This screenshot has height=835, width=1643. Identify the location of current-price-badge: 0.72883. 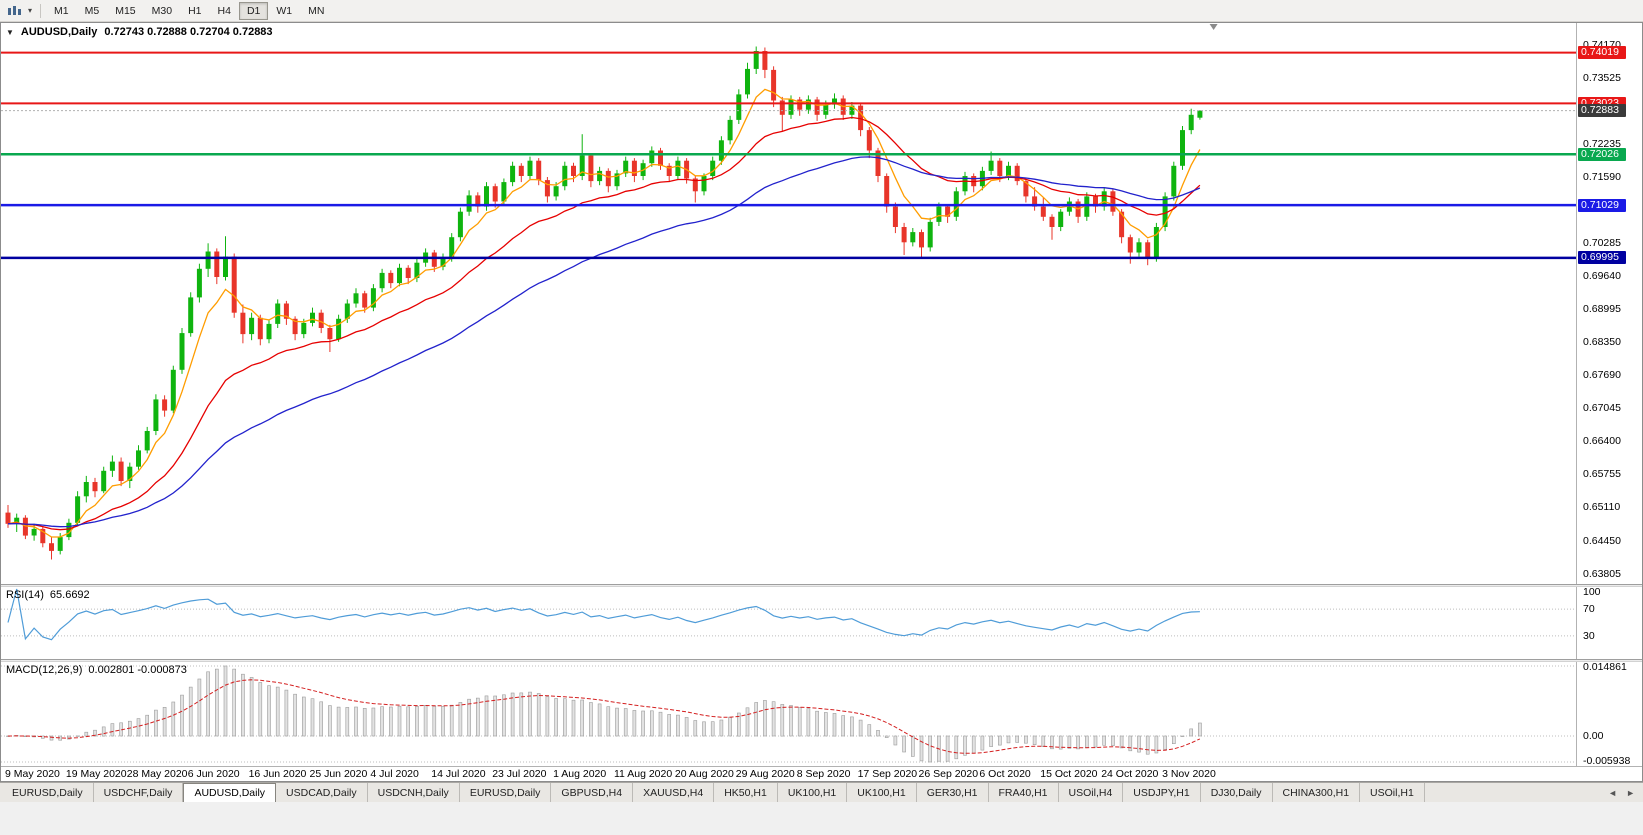
(1602, 111).